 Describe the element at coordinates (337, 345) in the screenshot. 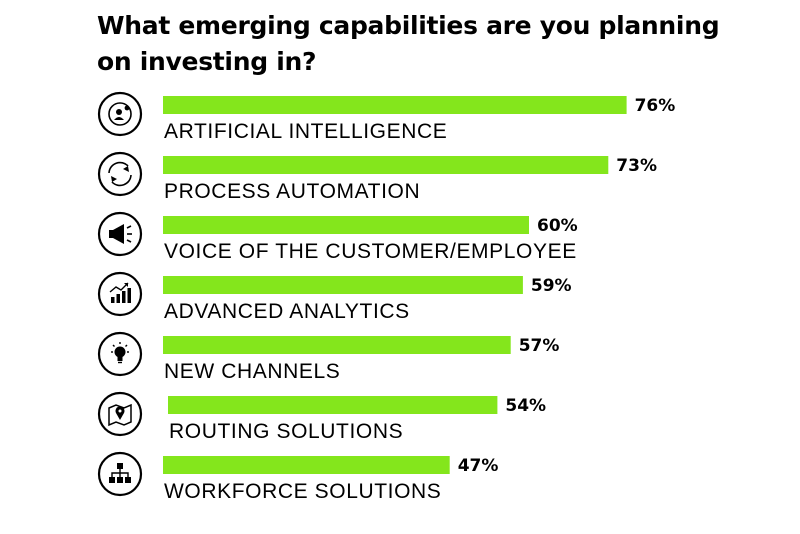

I see `bar-new-channels` at that location.